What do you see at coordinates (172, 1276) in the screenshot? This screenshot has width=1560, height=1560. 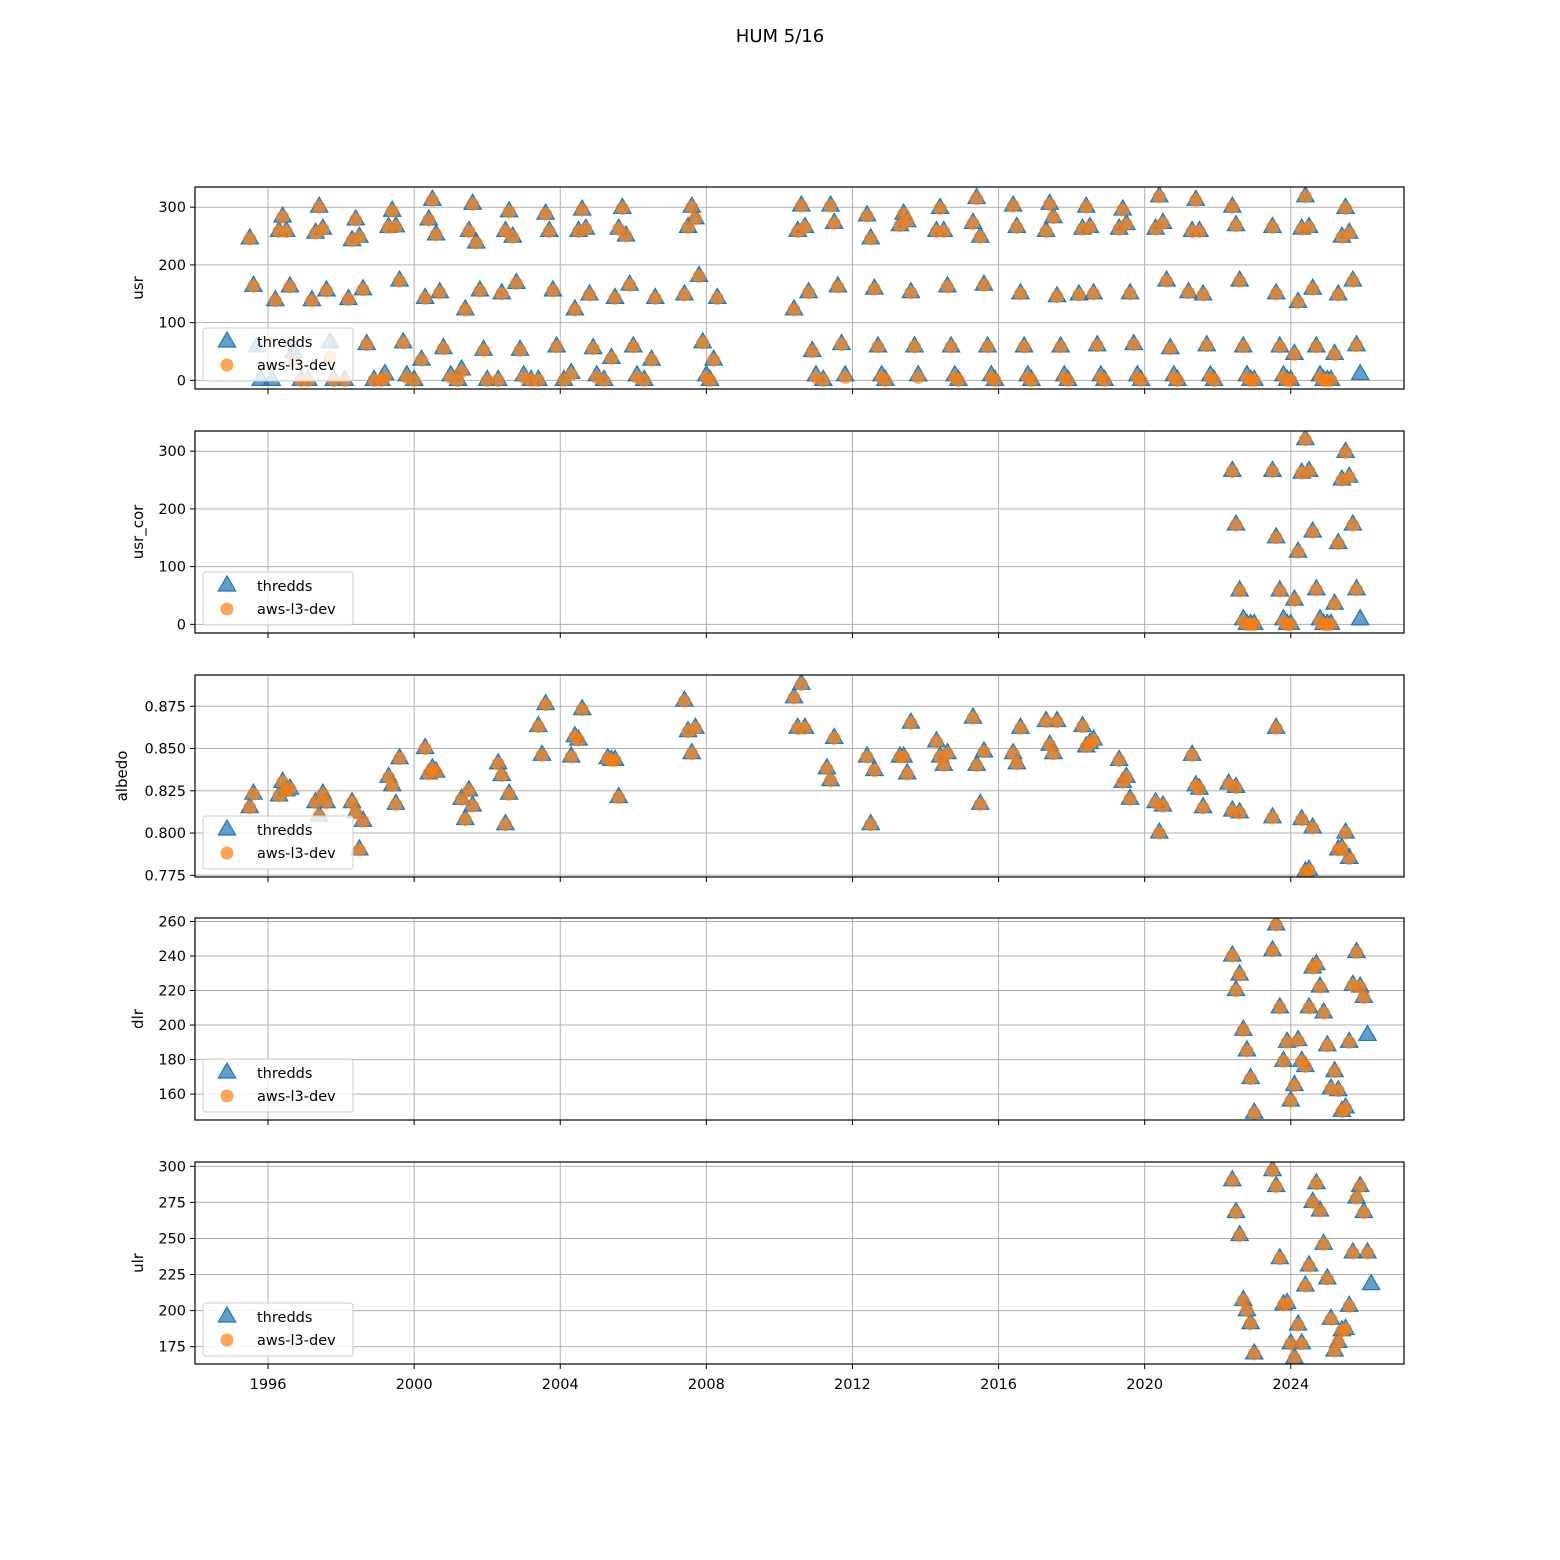 I see `y-tick-label: 225` at bounding box center [172, 1276].